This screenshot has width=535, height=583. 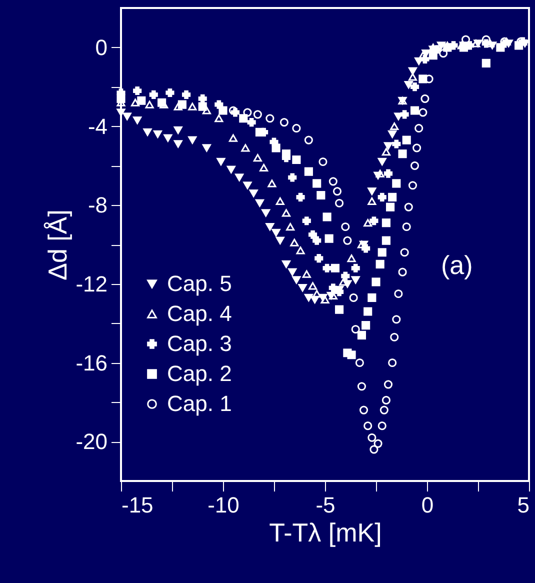 I want to click on legend-label: Cap. 4, so click(x=199, y=313).